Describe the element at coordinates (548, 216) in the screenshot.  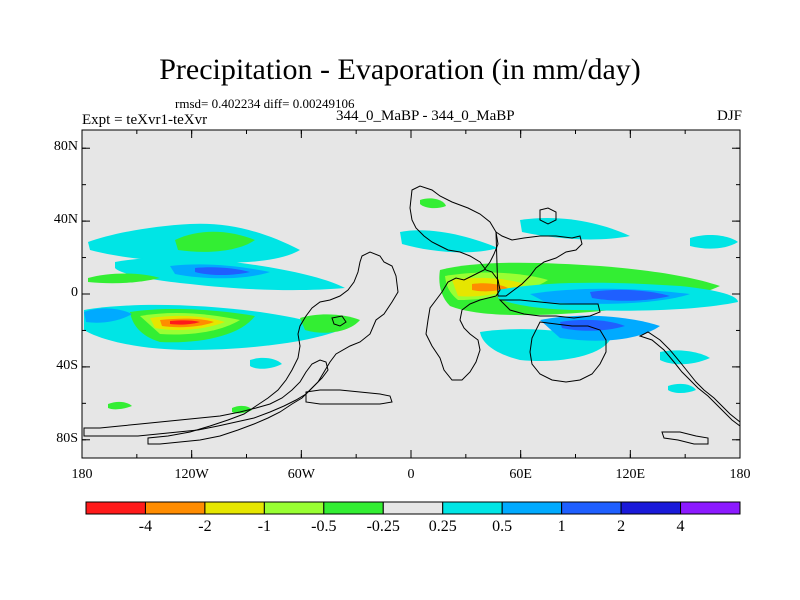
I see `coast-greenland` at that location.